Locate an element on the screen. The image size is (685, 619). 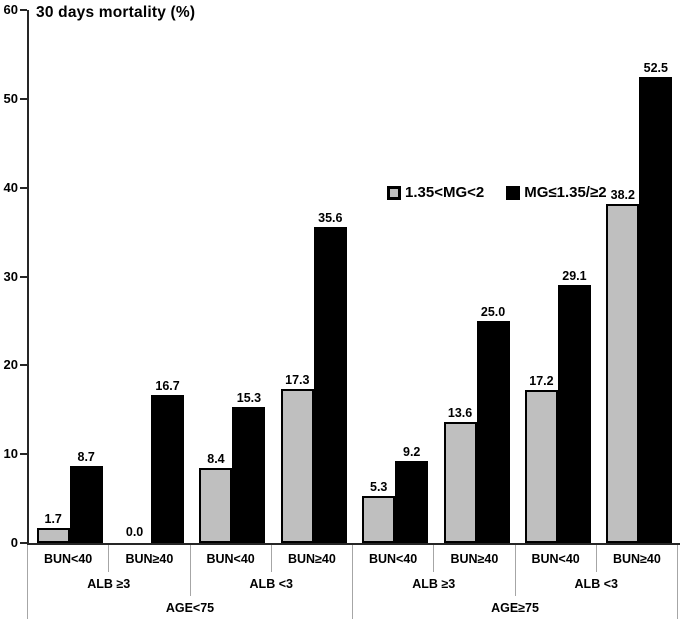
x-axis-level-age: AGE<75 AGE≥75 is located at coordinates (352, 607).